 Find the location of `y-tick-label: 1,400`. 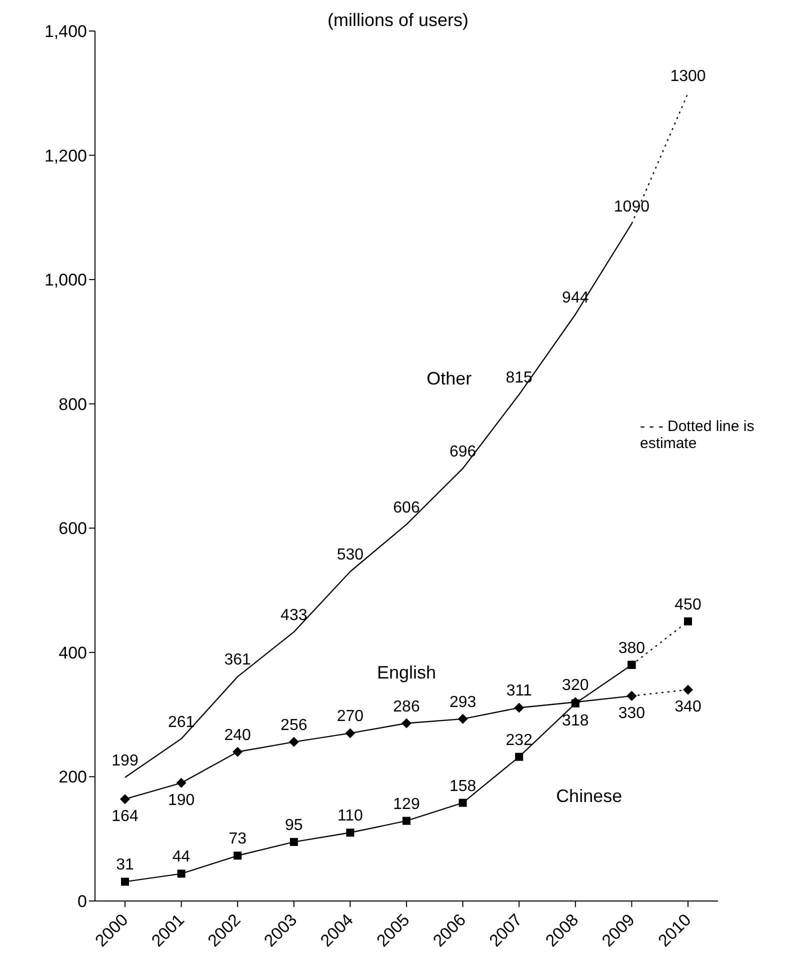

y-tick-label: 1,400 is located at coordinates (65, 32).